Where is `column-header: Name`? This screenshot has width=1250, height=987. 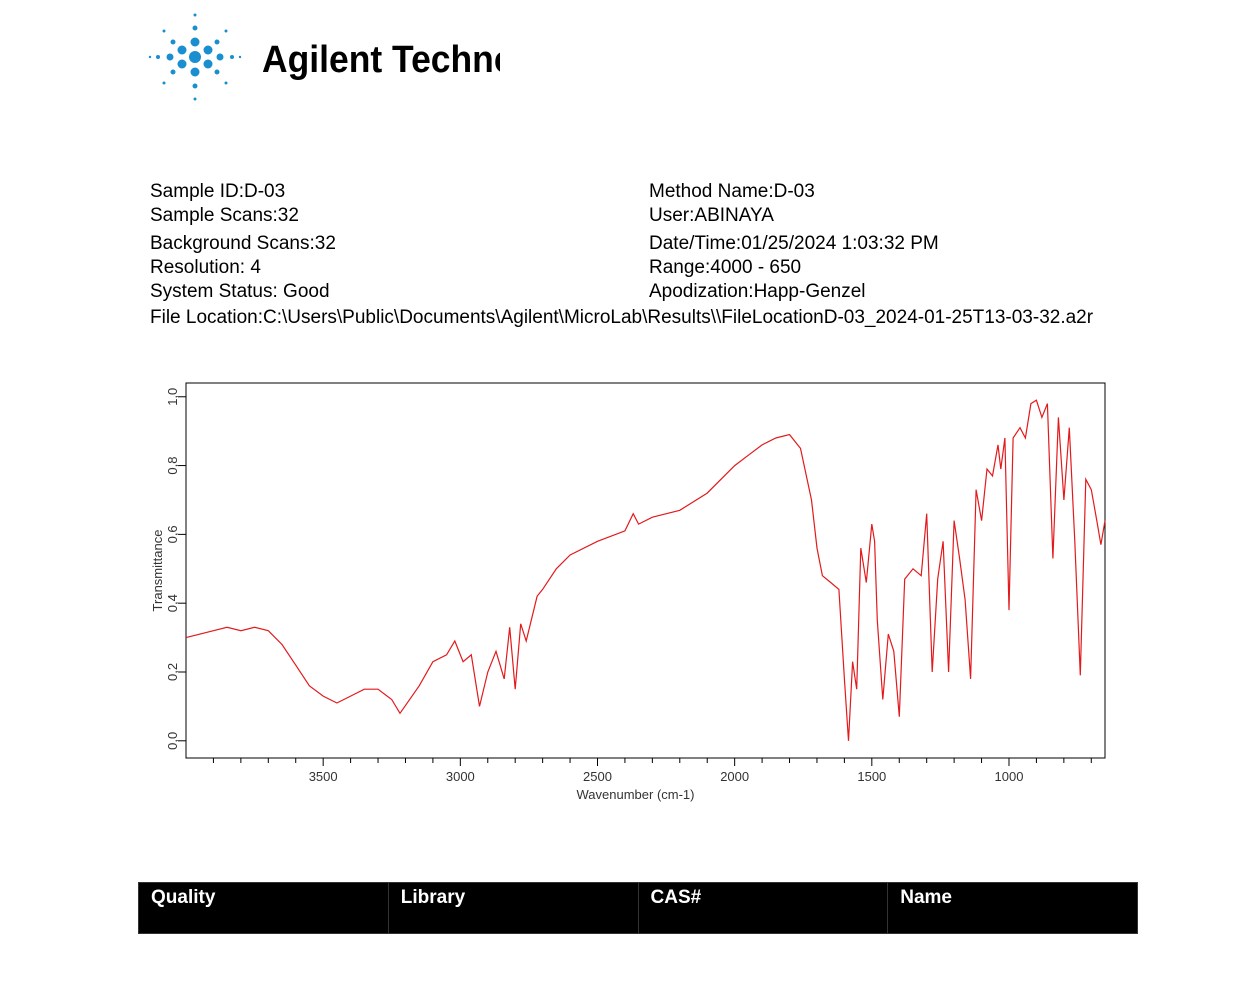 column-header: Name is located at coordinates (1012, 908).